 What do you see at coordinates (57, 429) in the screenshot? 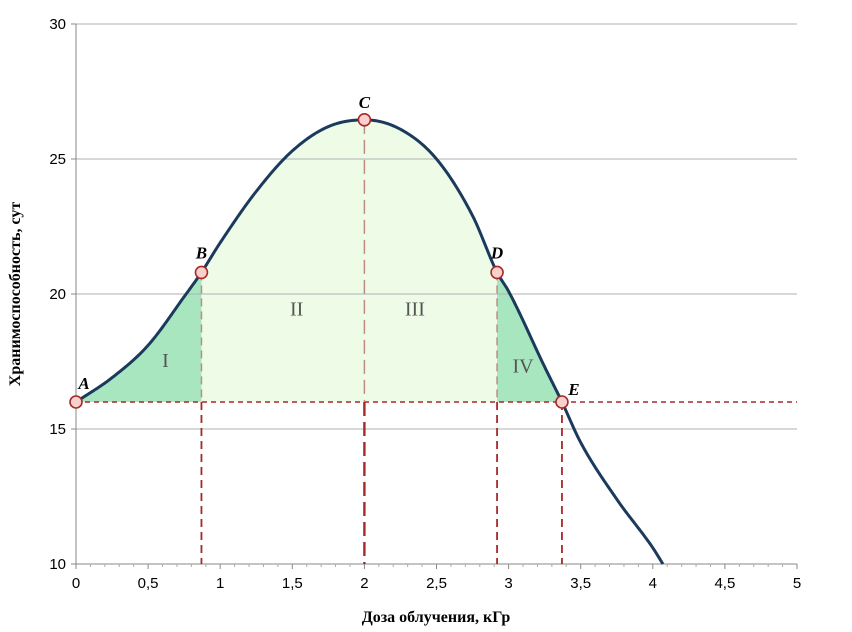
I see `y-tick-label: 15` at bounding box center [57, 429].